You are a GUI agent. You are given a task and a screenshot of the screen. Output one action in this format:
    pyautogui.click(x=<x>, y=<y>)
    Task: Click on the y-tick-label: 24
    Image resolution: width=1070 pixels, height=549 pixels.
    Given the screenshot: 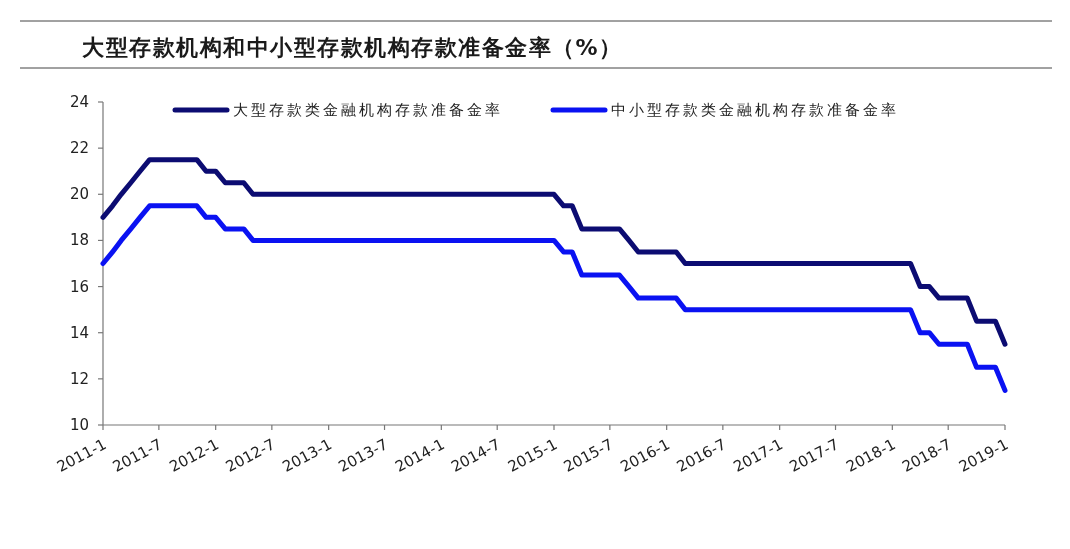 What is the action you would take?
    pyautogui.click(x=79, y=102)
    